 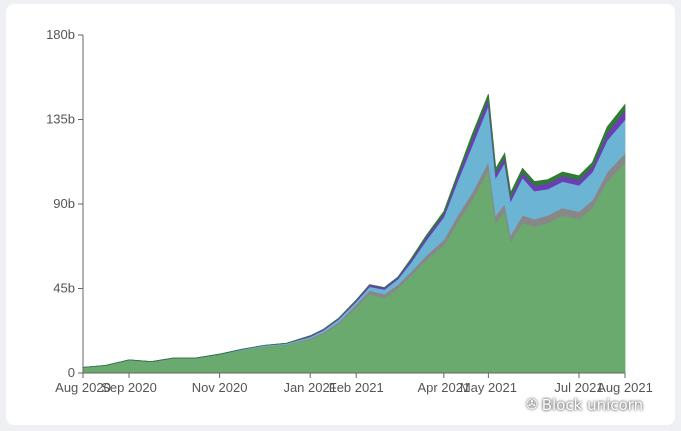 I want to click on x-tick-label-8: Aug 2021, so click(x=625, y=387).